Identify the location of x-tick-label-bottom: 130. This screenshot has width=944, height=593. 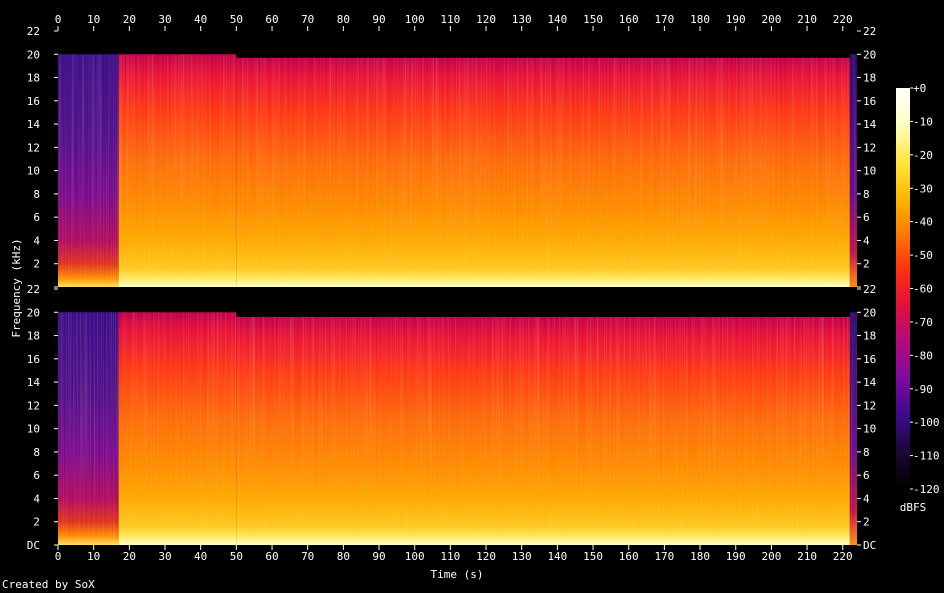
(522, 556).